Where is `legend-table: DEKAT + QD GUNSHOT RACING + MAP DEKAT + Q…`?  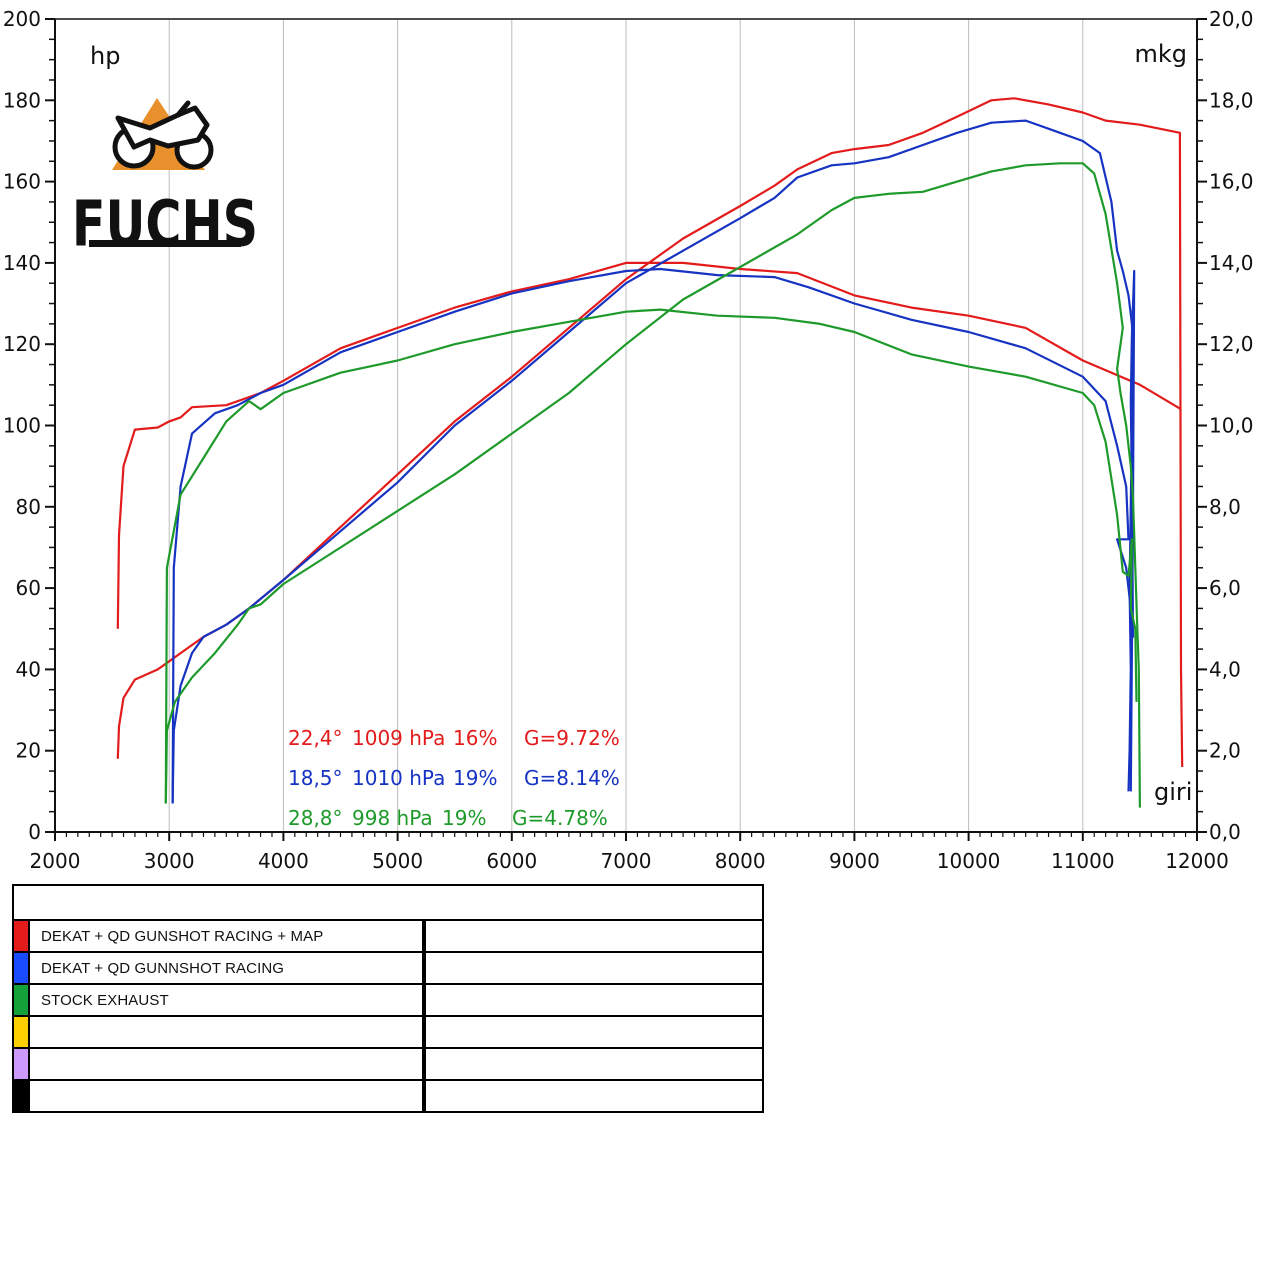 legend-table: DEKAT + QD GUNSHOT RACING + MAP DEKAT + Q… is located at coordinates (388, 998).